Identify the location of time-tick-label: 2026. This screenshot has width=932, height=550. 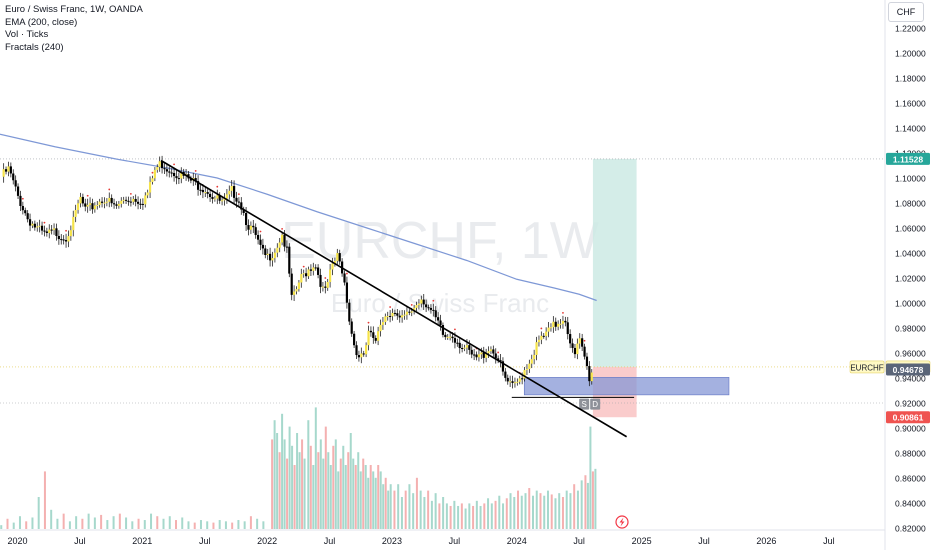
(766, 541).